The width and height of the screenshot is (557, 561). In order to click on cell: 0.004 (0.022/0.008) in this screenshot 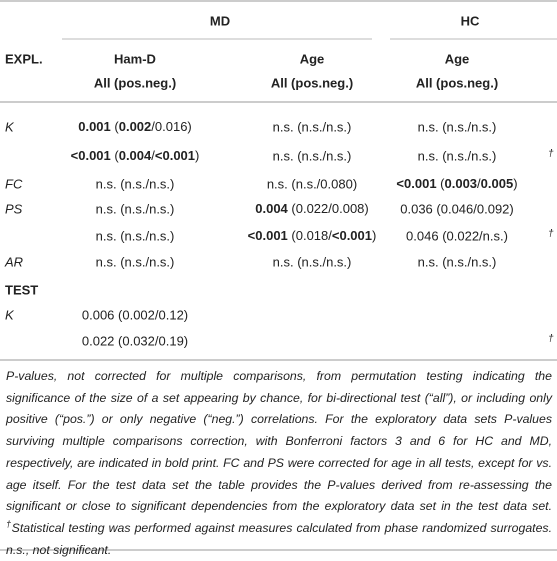, I will do `click(312, 208)`.